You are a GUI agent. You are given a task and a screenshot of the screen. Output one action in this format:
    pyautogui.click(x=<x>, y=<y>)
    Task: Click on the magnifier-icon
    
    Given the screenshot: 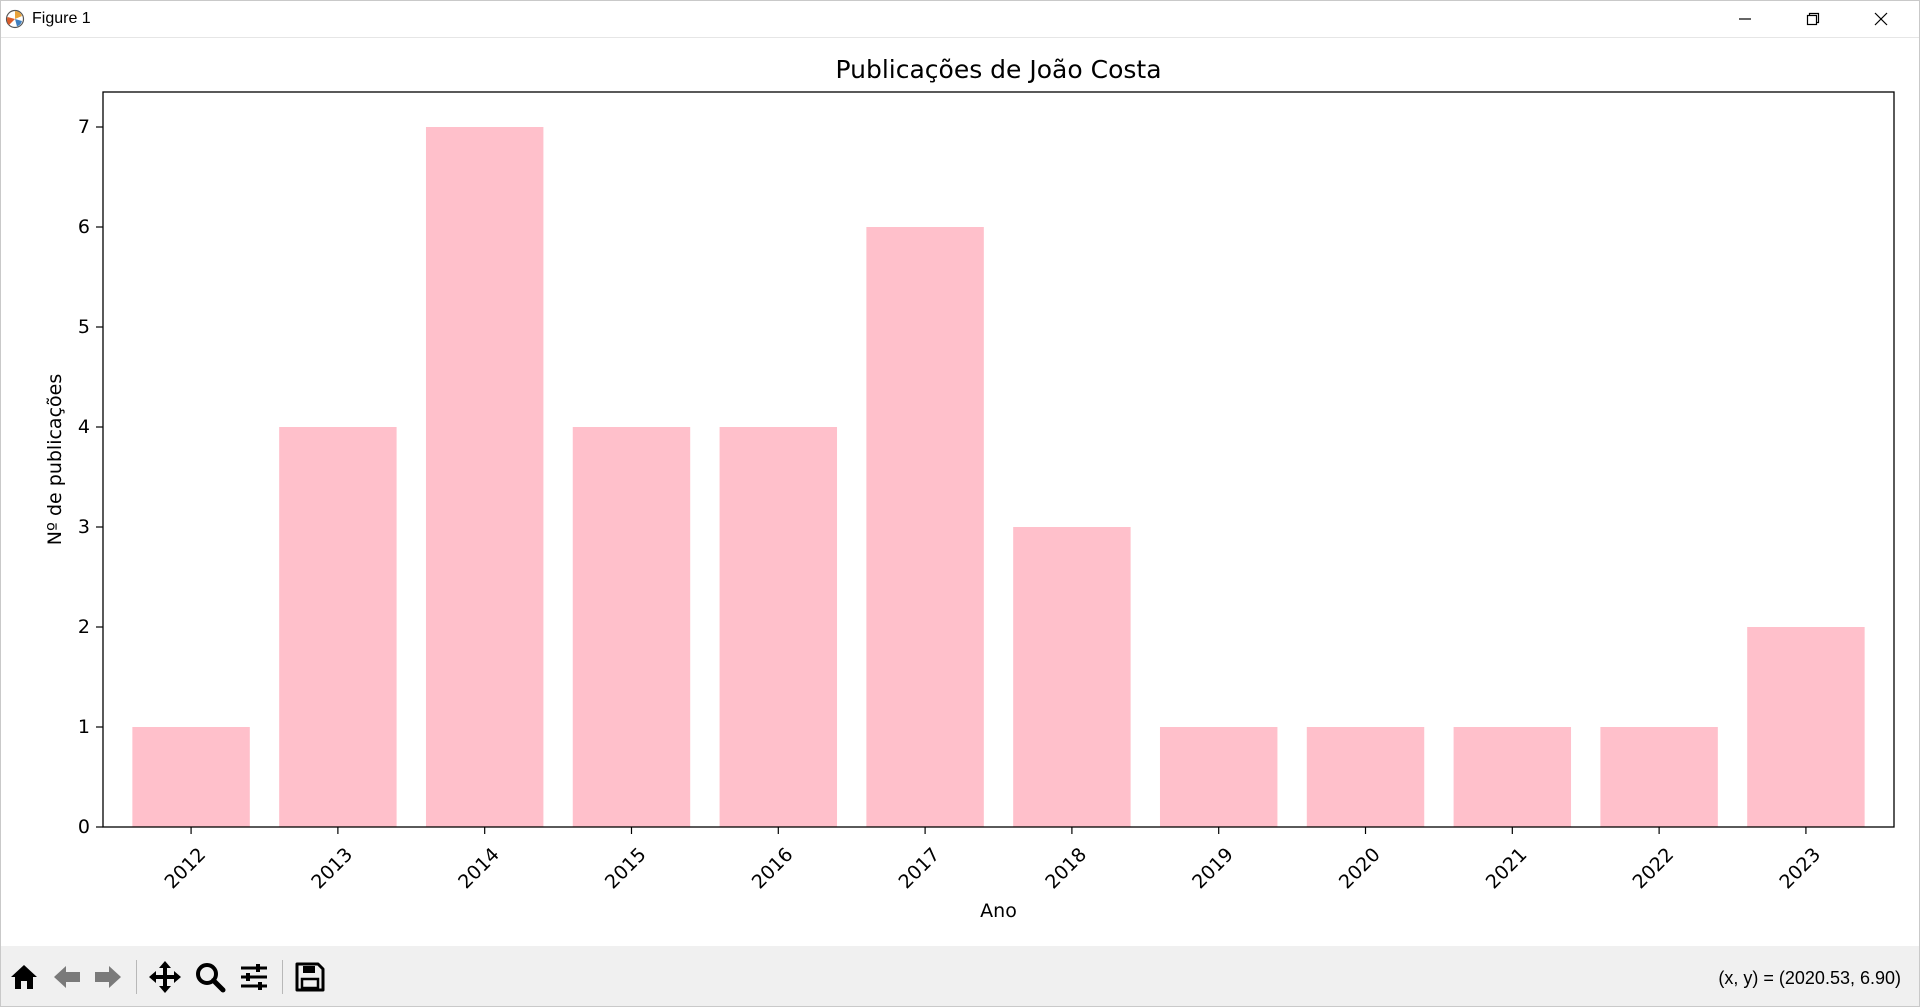 What is the action you would take?
    pyautogui.click(x=211, y=978)
    